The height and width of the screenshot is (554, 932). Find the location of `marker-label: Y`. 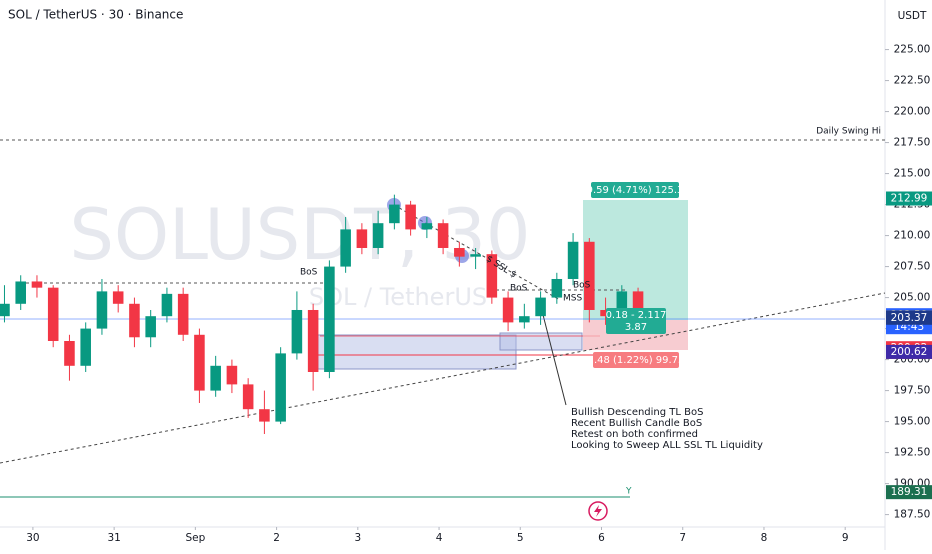

marker-label: Y is located at coordinates (628, 492).